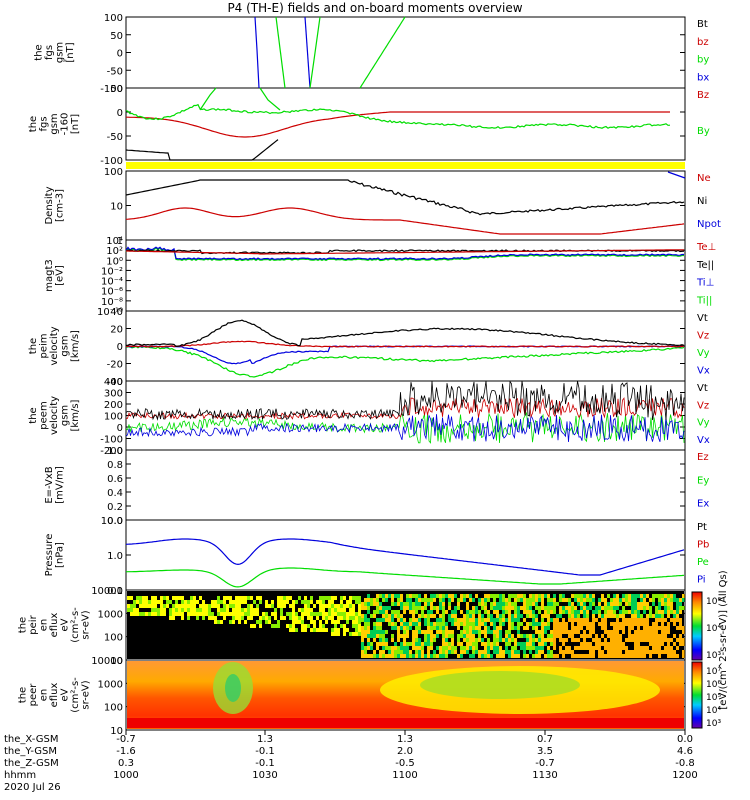 The image size is (750, 800). Describe the element at coordinates (111, 161) in the screenshot. I see `y-tick-label: -100` at that location.